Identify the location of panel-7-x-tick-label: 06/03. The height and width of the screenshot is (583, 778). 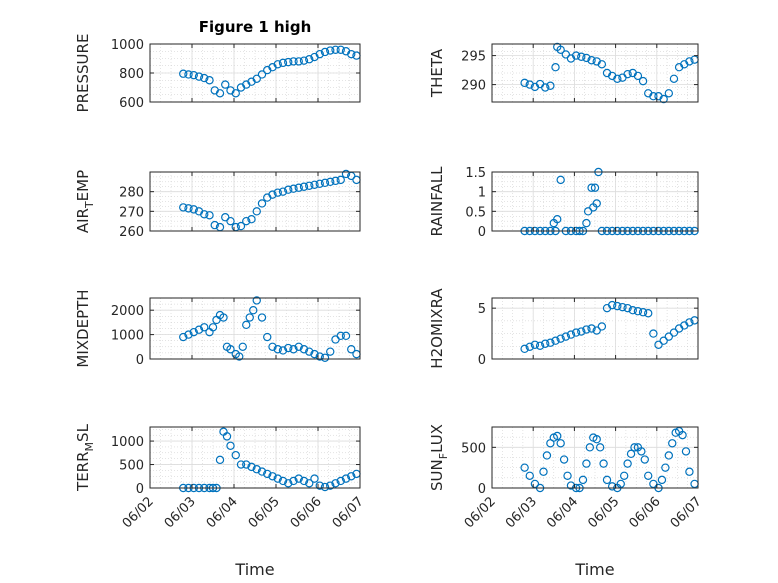
(180, 512).